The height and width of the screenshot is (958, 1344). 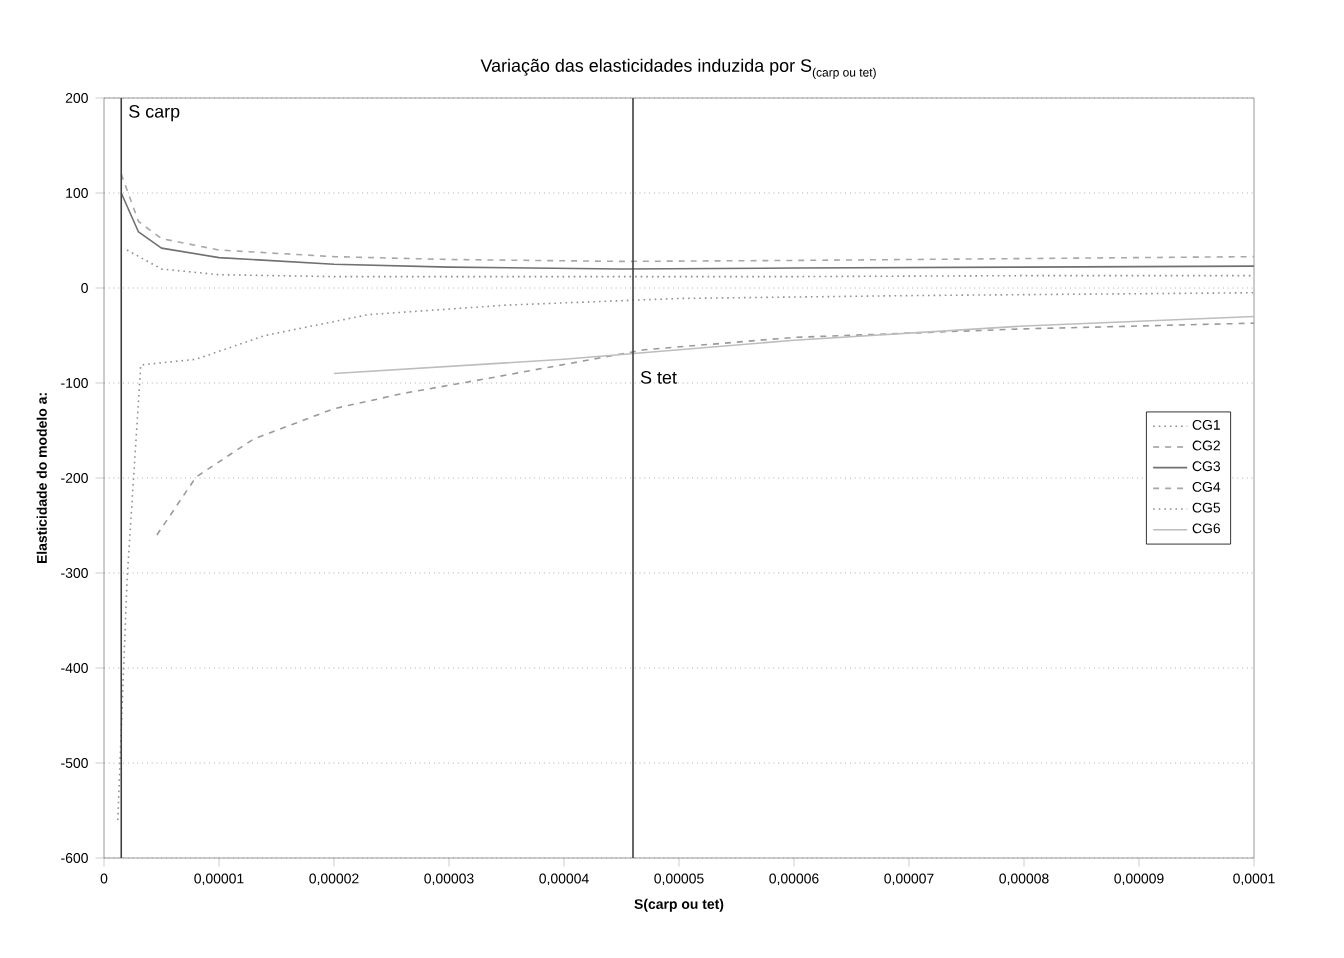 What do you see at coordinates (678, 68) in the screenshot?
I see `chart-title: $\text{Variação das elasticidades induzida por S}_{\text{(carp ou tet)}}$` at bounding box center [678, 68].